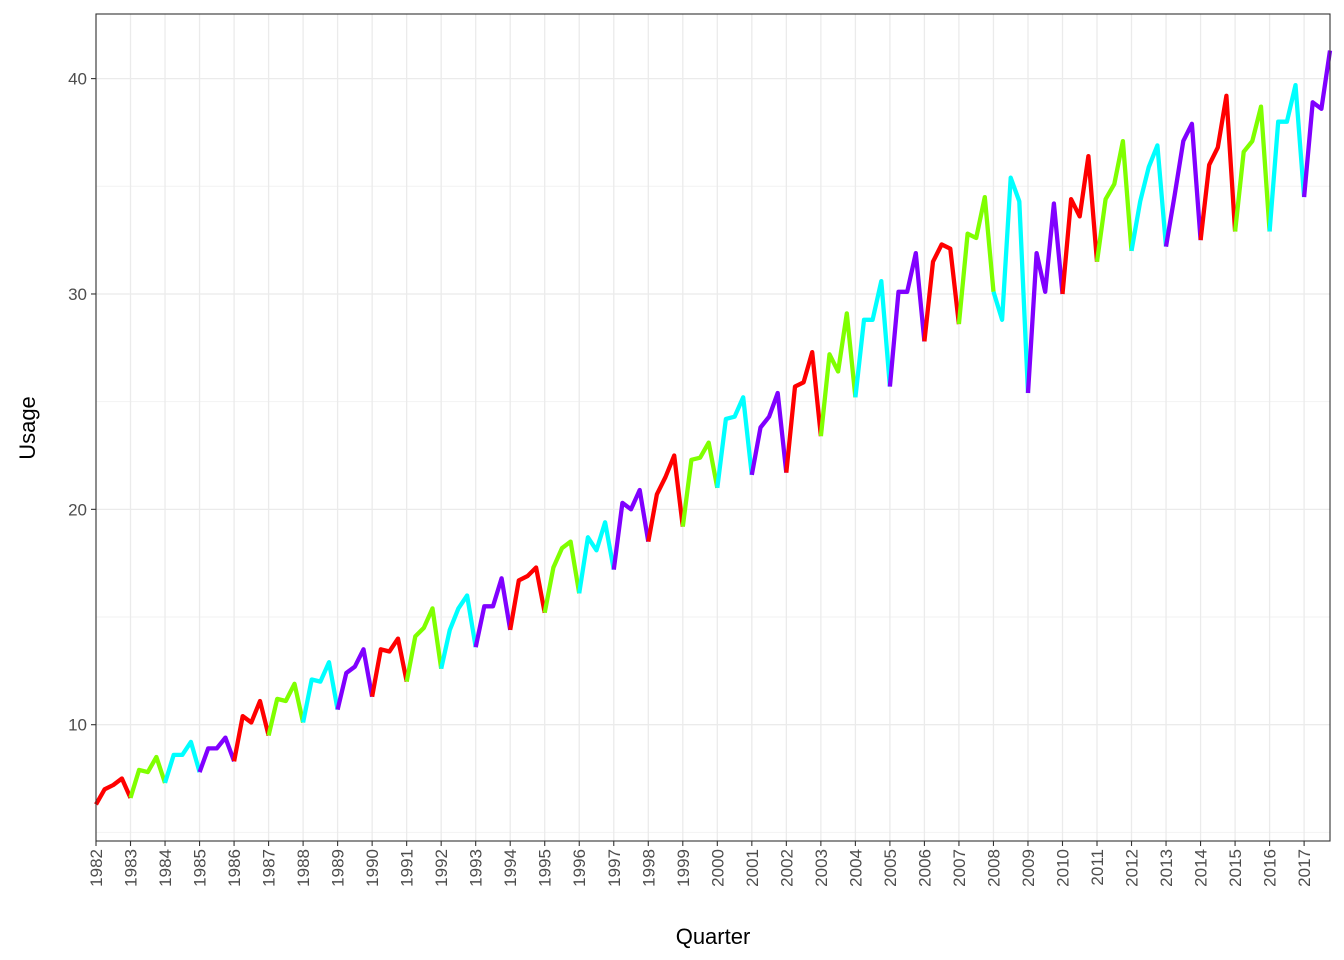 The image size is (1344, 960). Describe the element at coordinates (579, 868) in the screenshot. I see `x-tick-label: 1996` at that location.